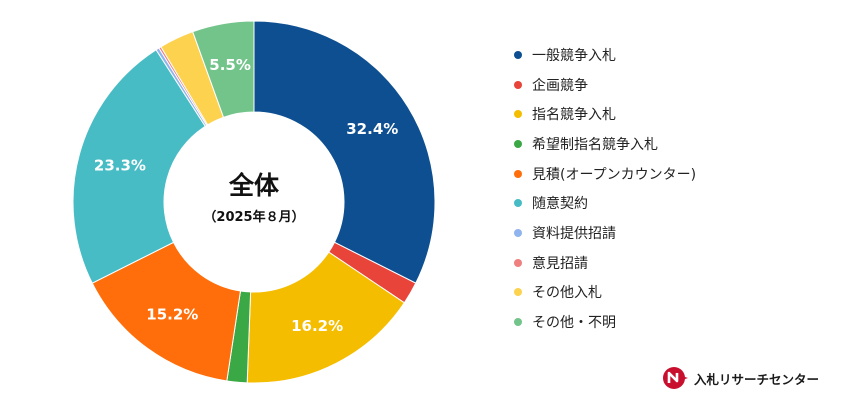  Describe the element at coordinates (605, 85) in the screenshot. I see `legend-item: 企画競争` at that location.